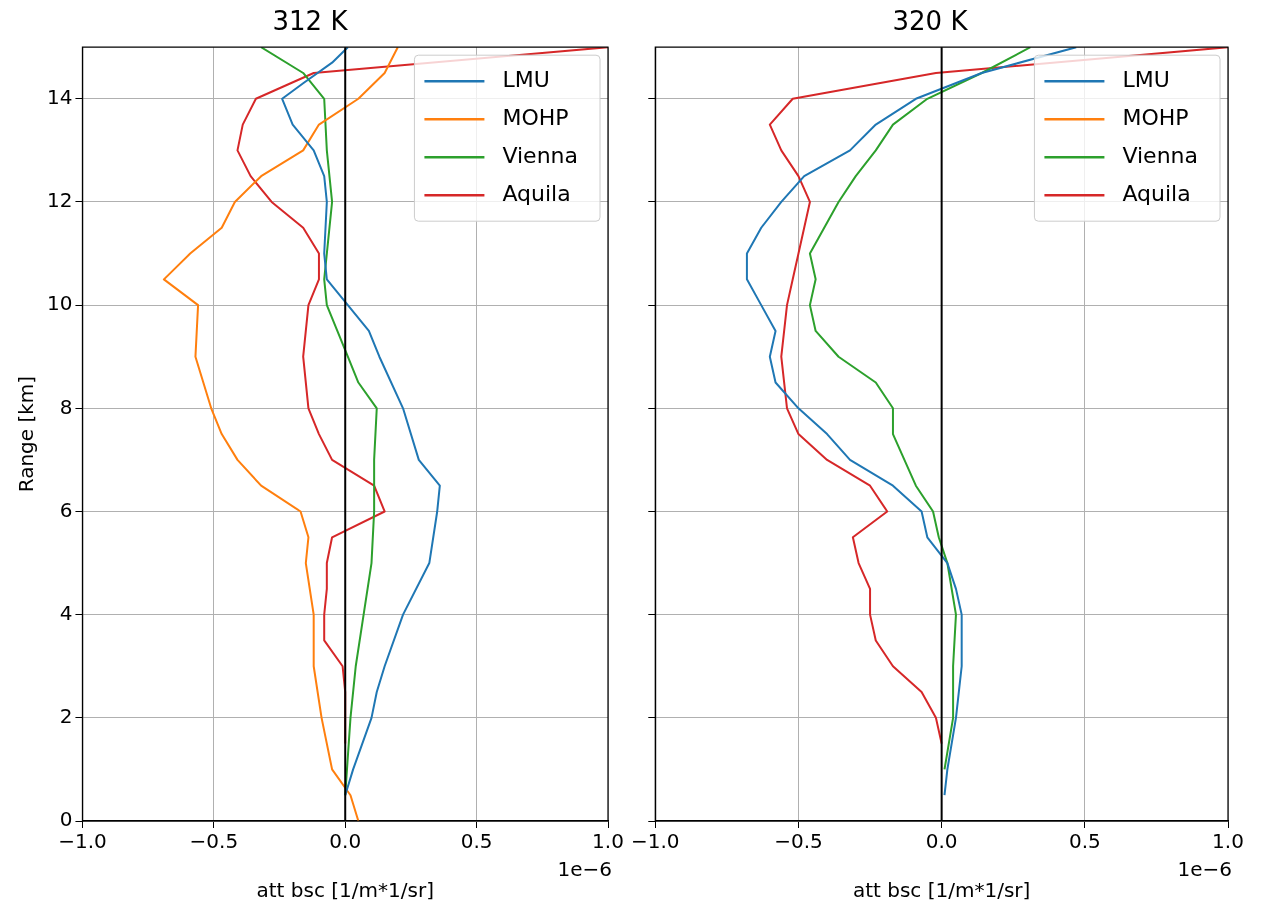 This screenshot has height=924, width=1265. Describe the element at coordinates (66, 819) in the screenshot. I see `y-tick-label: 0` at that location.